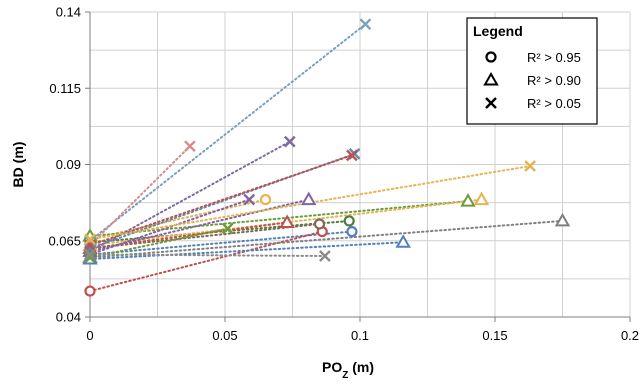 The image size is (642, 386). Describe the element at coordinates (68, 317) in the screenshot. I see `y-tick-label: 0.04` at that location.